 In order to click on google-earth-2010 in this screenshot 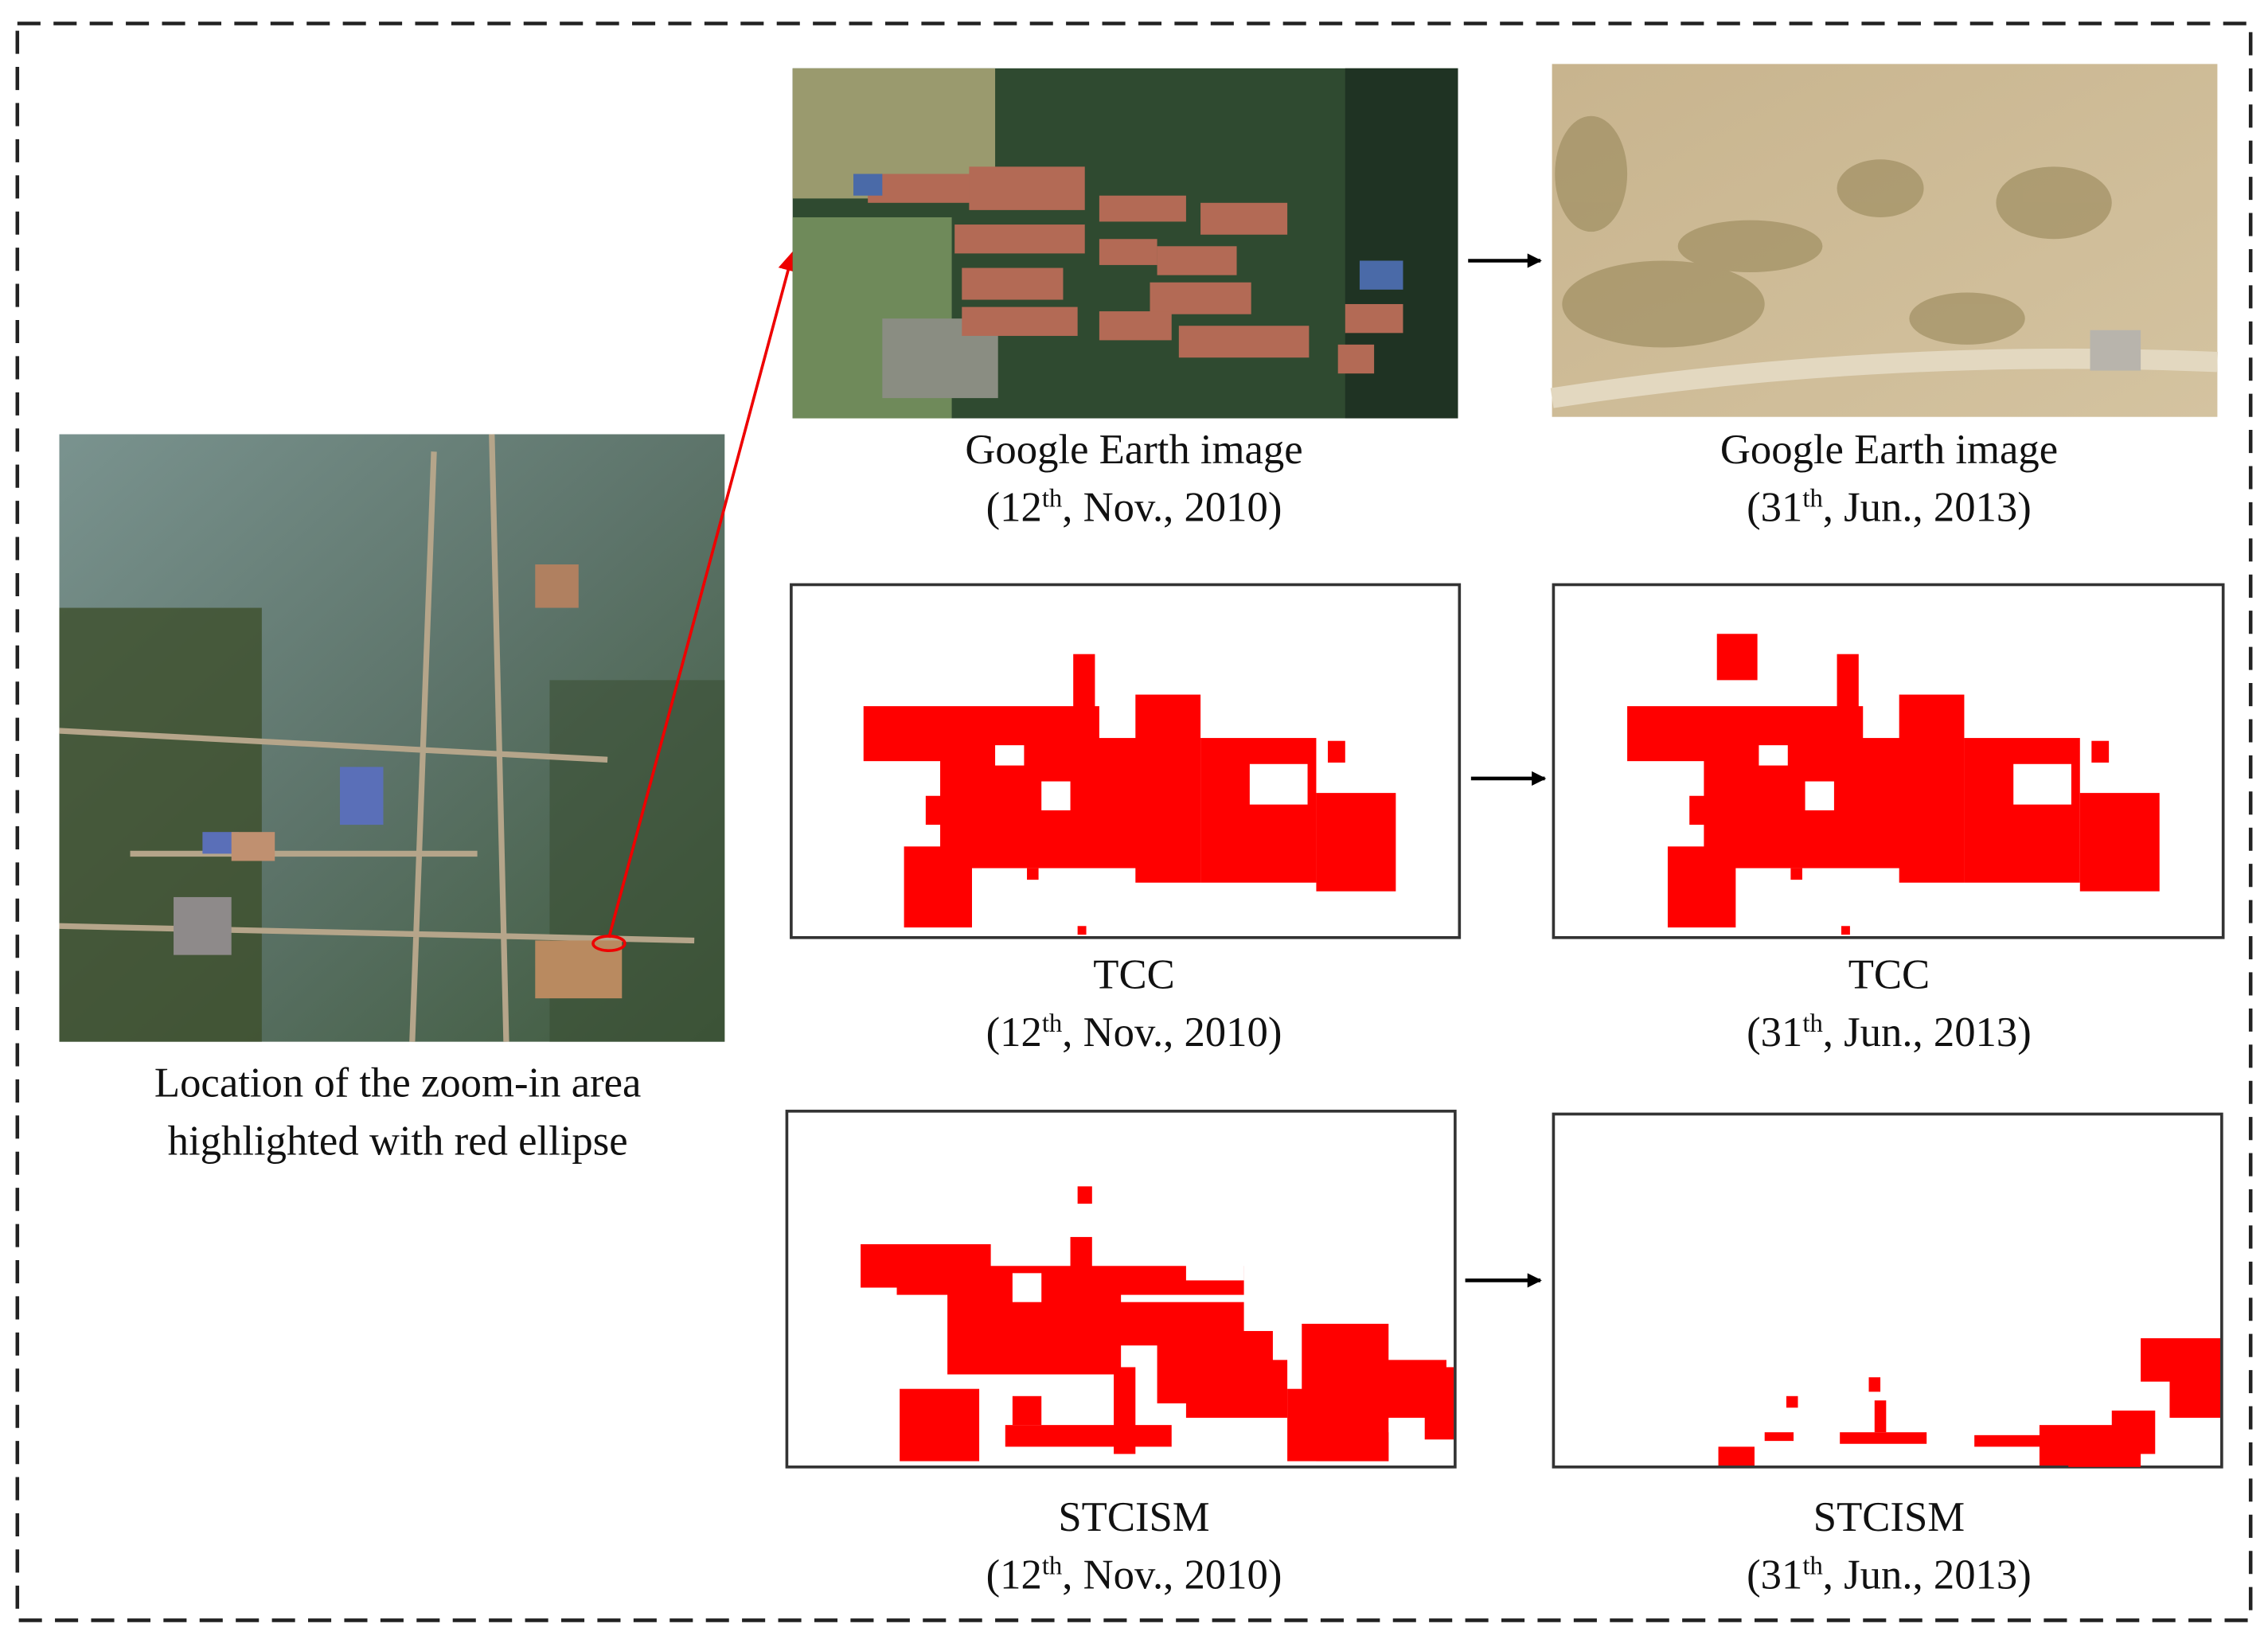, I will do `click(1125, 244)`.